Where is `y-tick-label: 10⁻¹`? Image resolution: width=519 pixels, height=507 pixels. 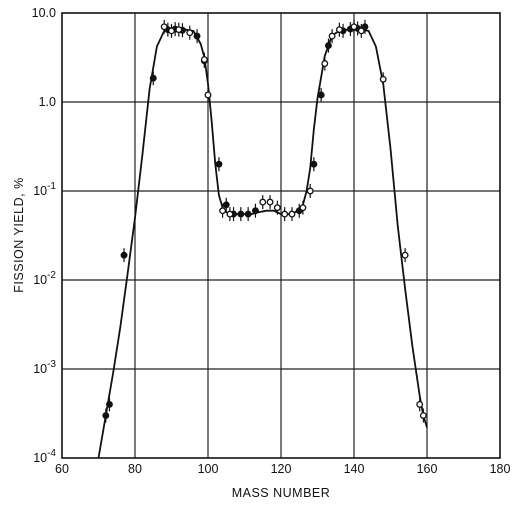
y-tick-label: 10⁻¹ is located at coordinates (44, 189).